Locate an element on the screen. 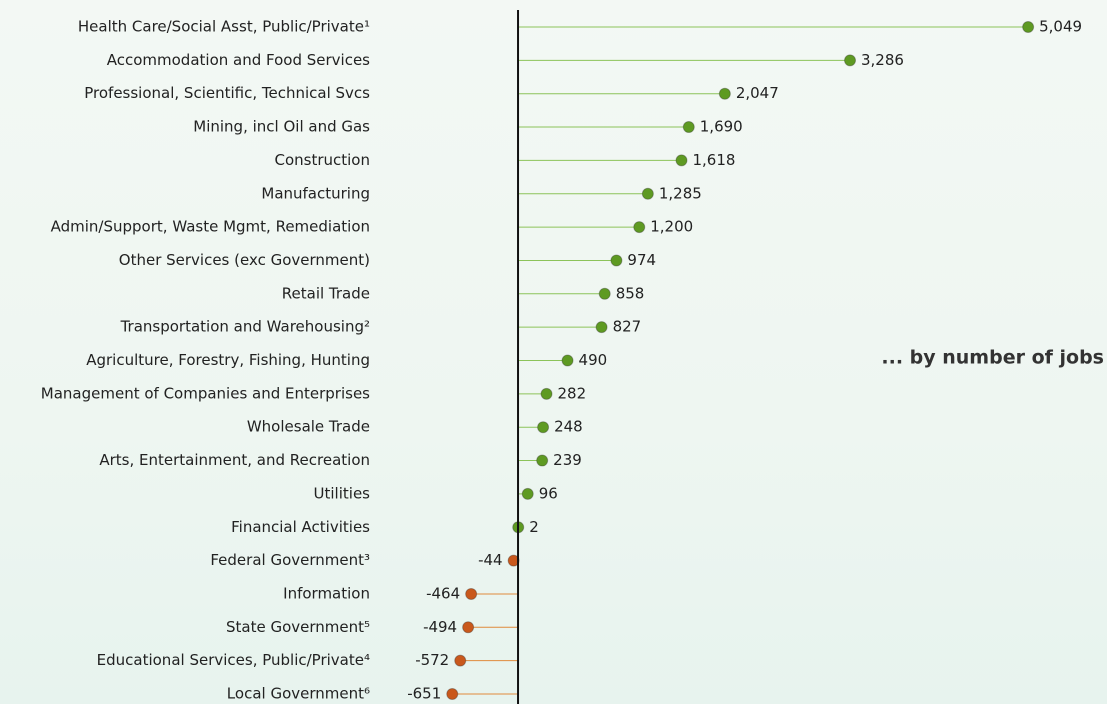  value-label: -572 is located at coordinates (432, 660).